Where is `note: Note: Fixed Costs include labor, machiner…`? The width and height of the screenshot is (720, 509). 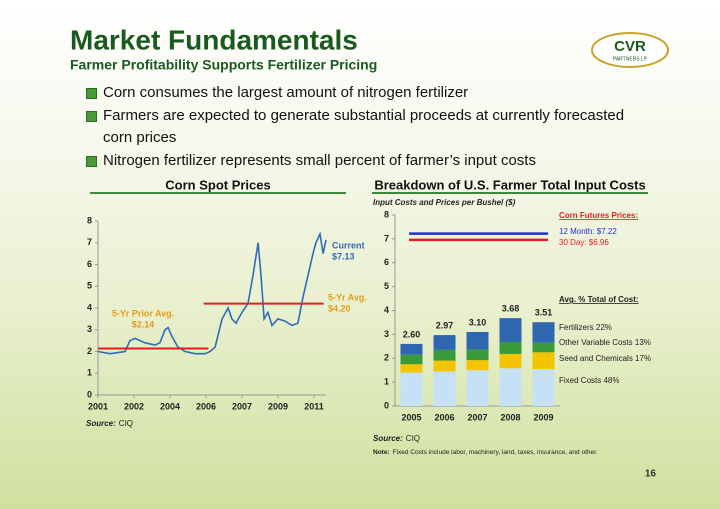
note: Note: Fixed Costs include labor, machiner… is located at coordinates (485, 452).